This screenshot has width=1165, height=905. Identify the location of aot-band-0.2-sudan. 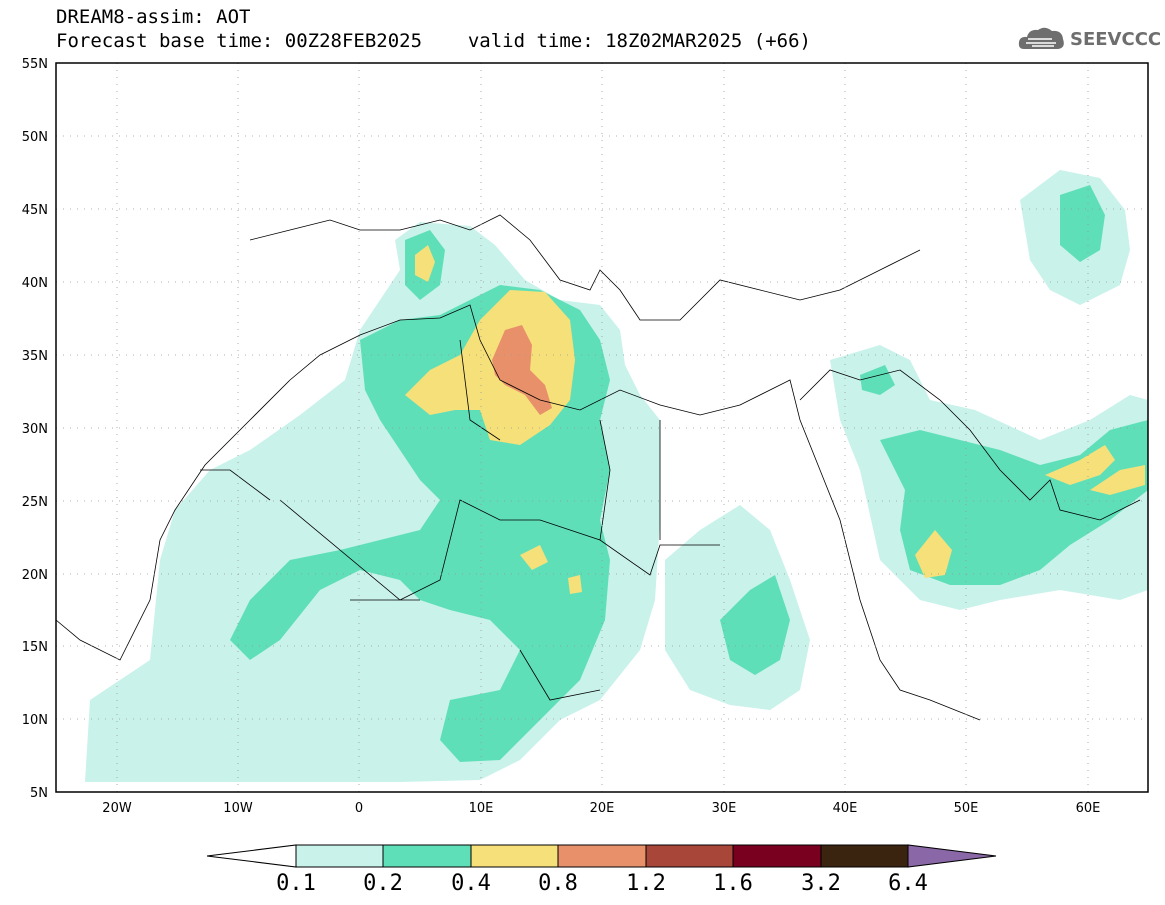
(755, 625).